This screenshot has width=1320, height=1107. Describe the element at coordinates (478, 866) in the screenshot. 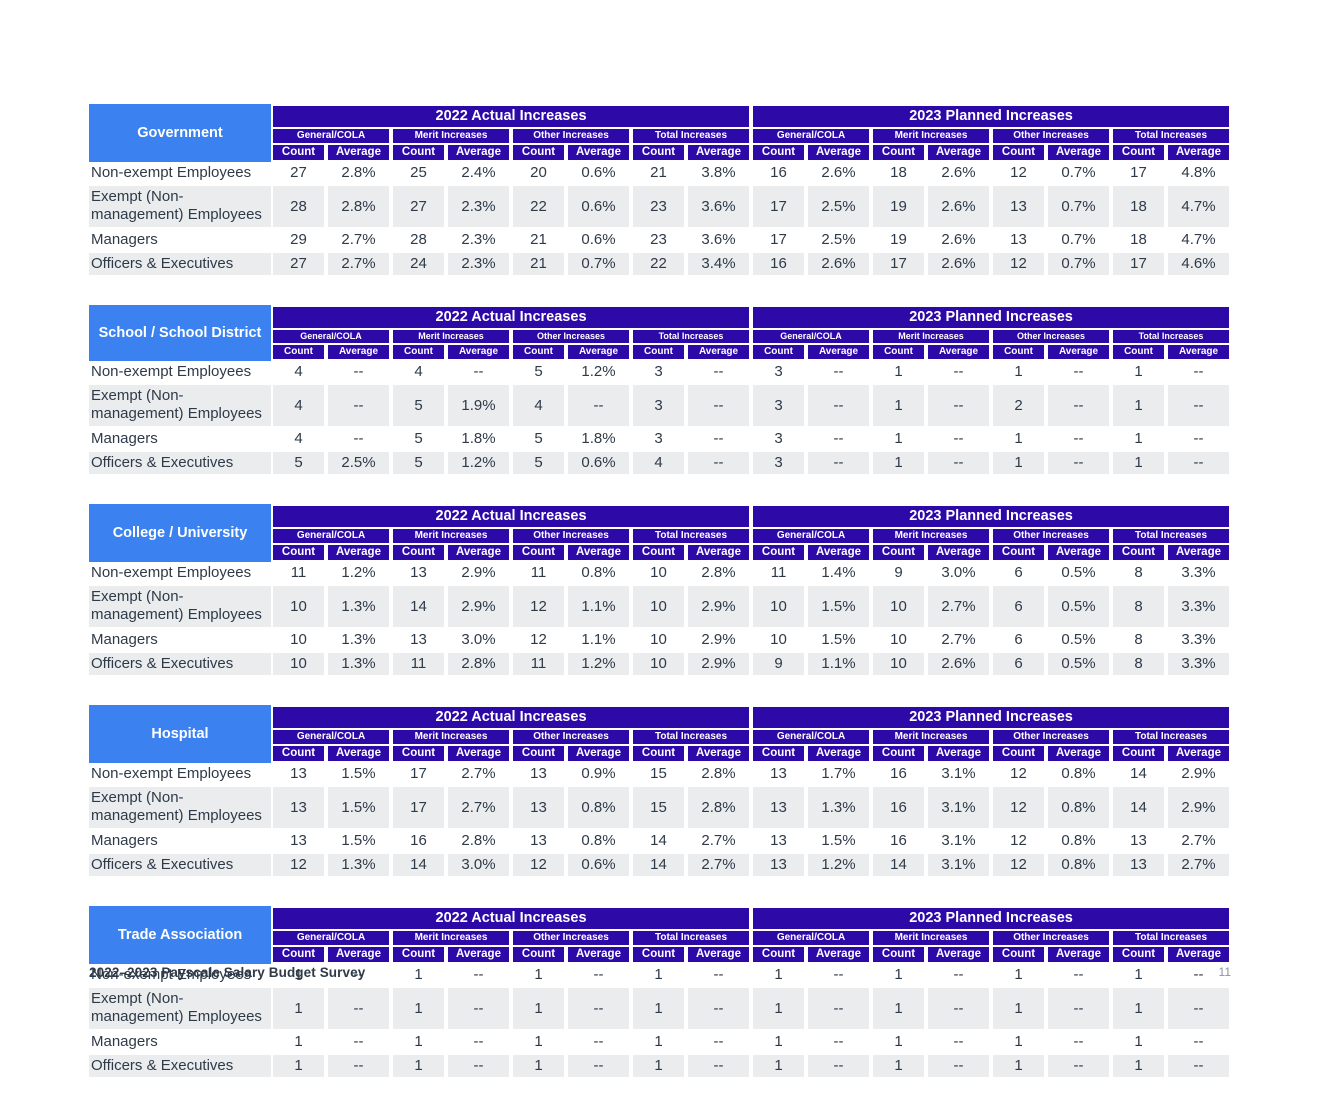

I see `data-cell: 3.0%` at that location.